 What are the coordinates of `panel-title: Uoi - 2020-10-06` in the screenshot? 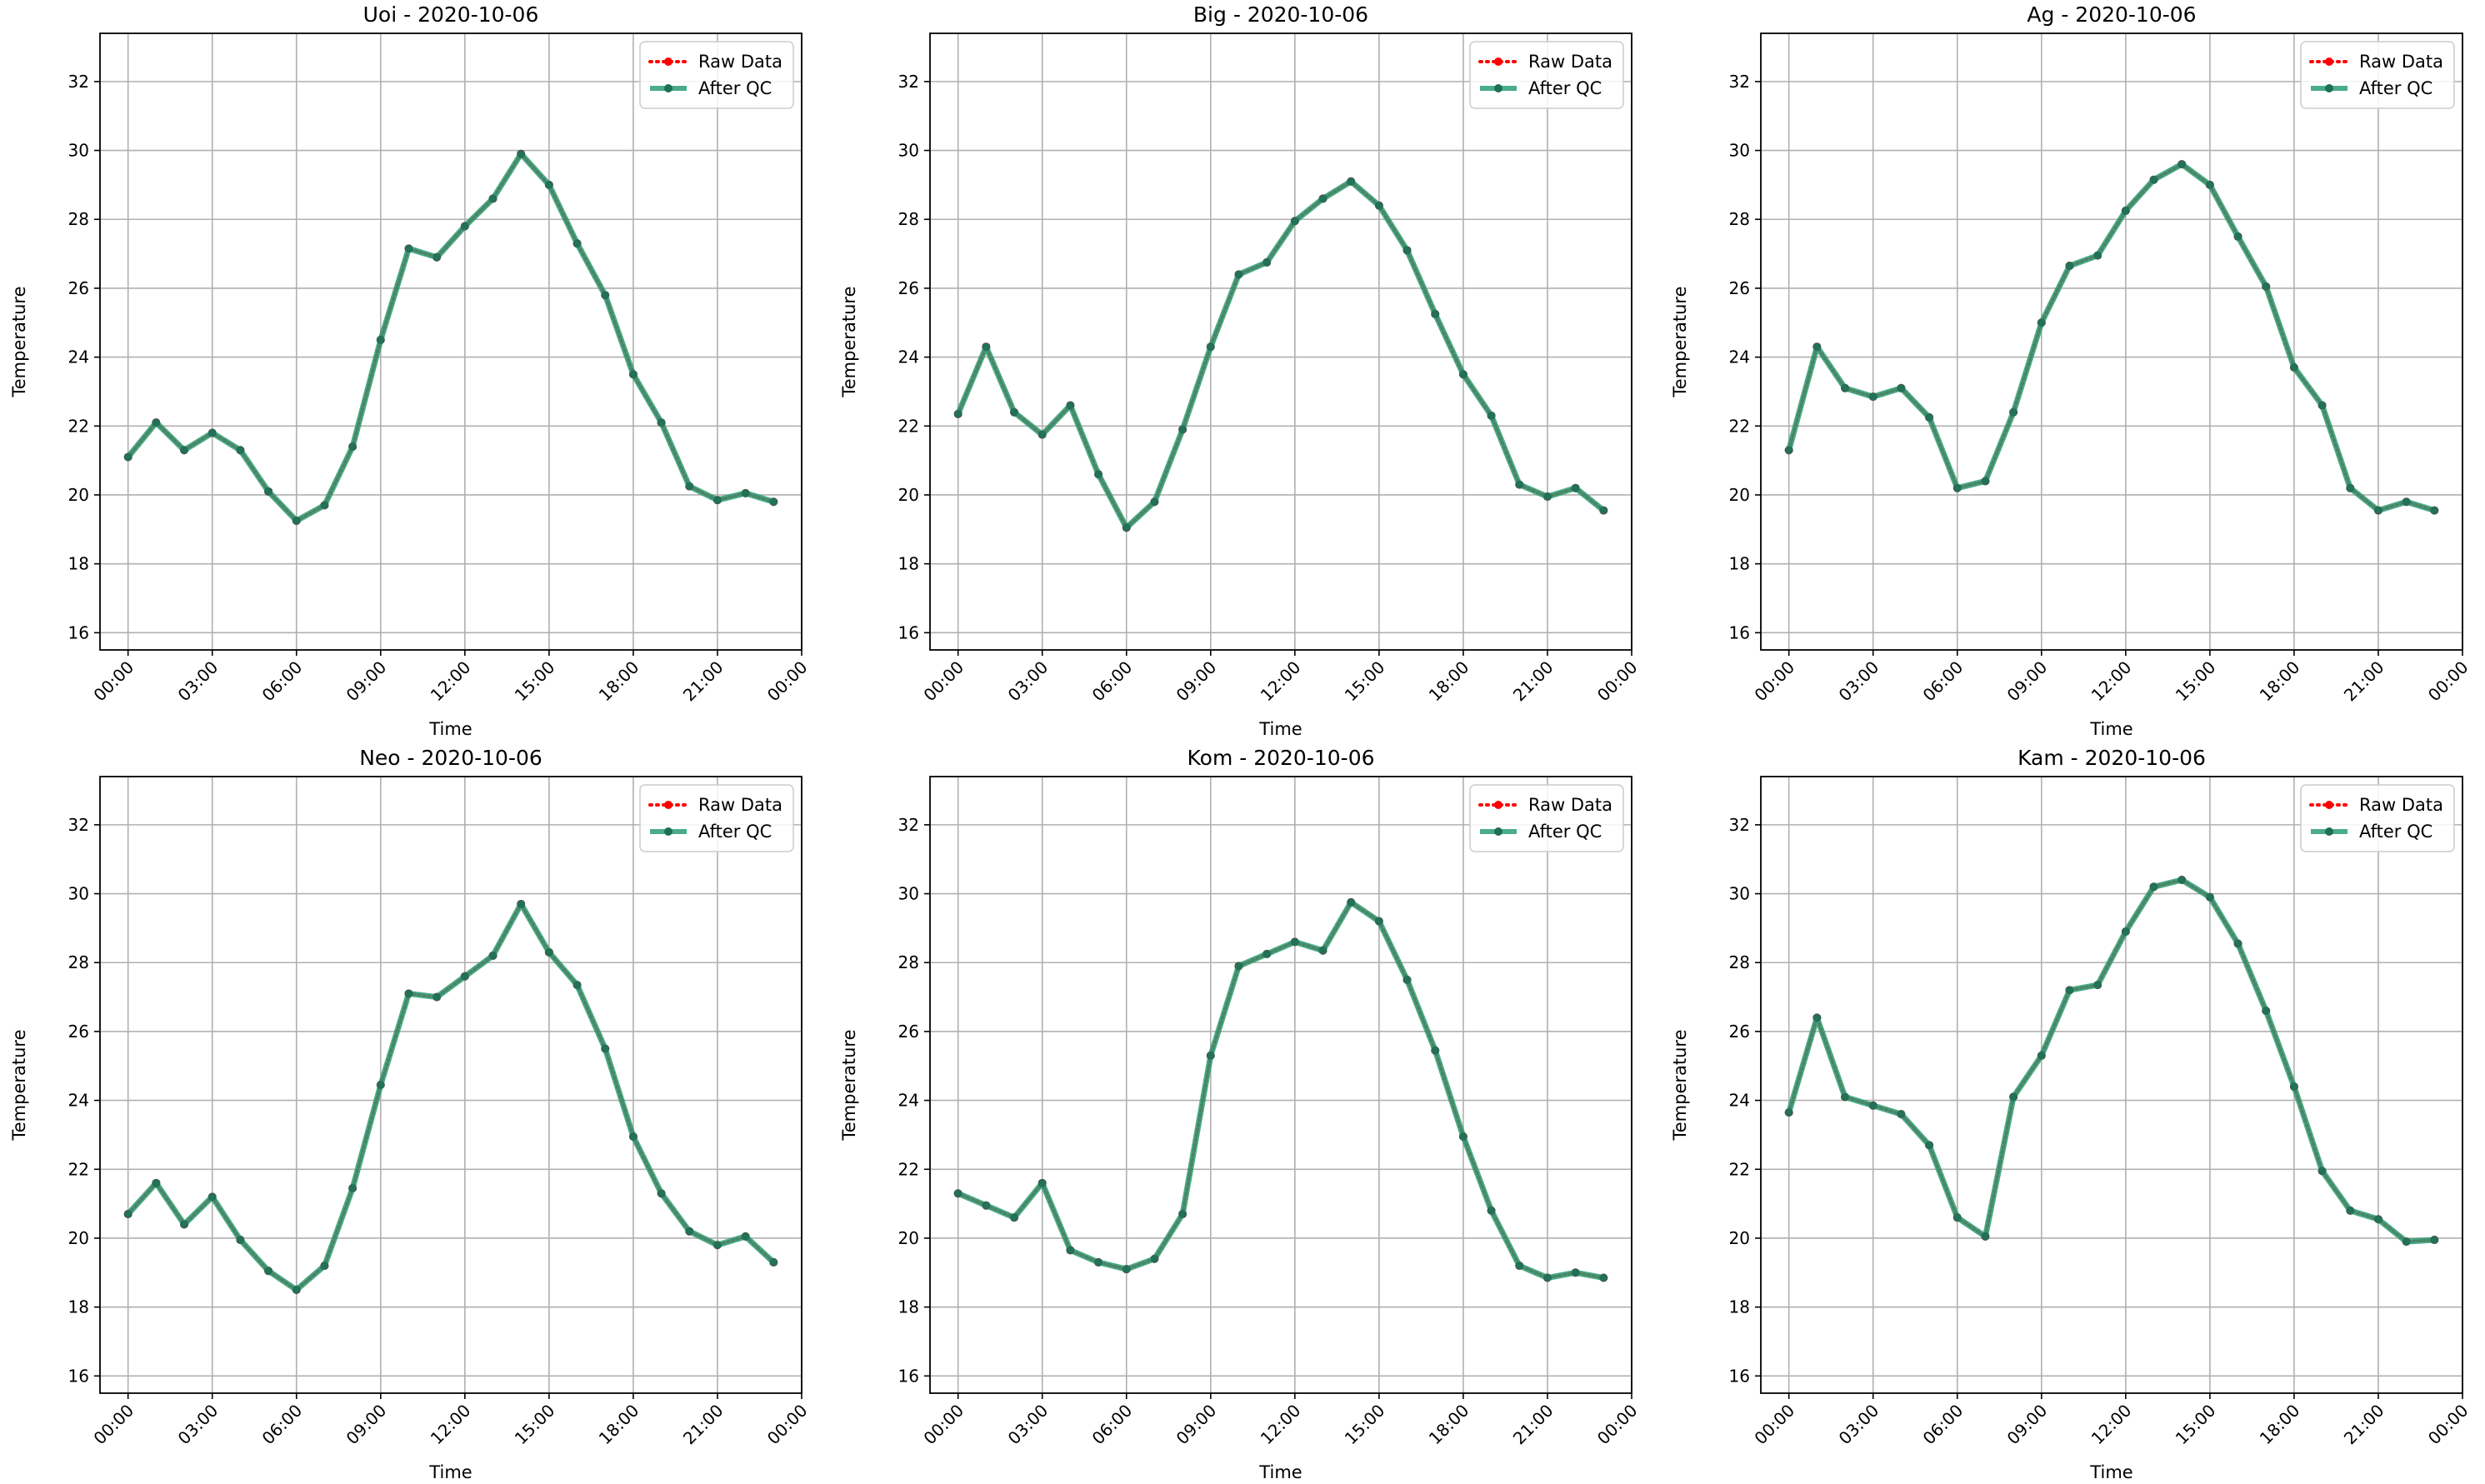 It's located at (451, 14).